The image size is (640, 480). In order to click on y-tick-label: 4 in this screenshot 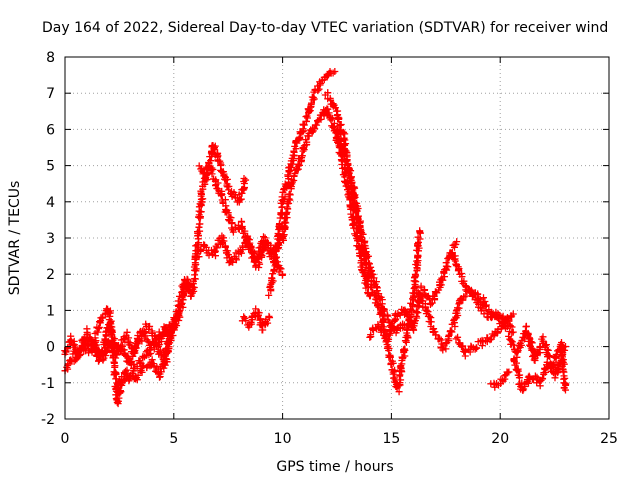, I will do `click(50, 203)`.